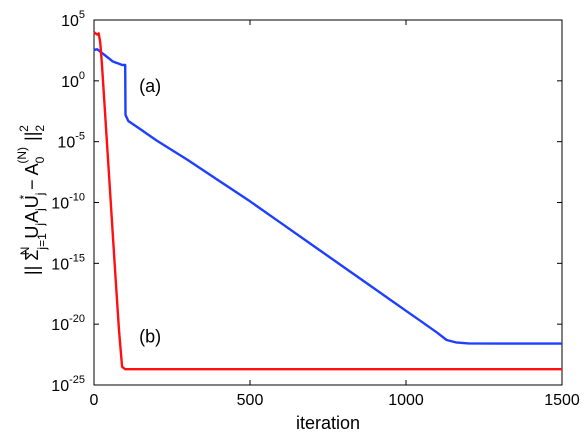 Image resolution: width=585 pixels, height=439 pixels. Describe the element at coordinates (562, 400) in the screenshot. I see `x-tick-label: 1500` at that location.